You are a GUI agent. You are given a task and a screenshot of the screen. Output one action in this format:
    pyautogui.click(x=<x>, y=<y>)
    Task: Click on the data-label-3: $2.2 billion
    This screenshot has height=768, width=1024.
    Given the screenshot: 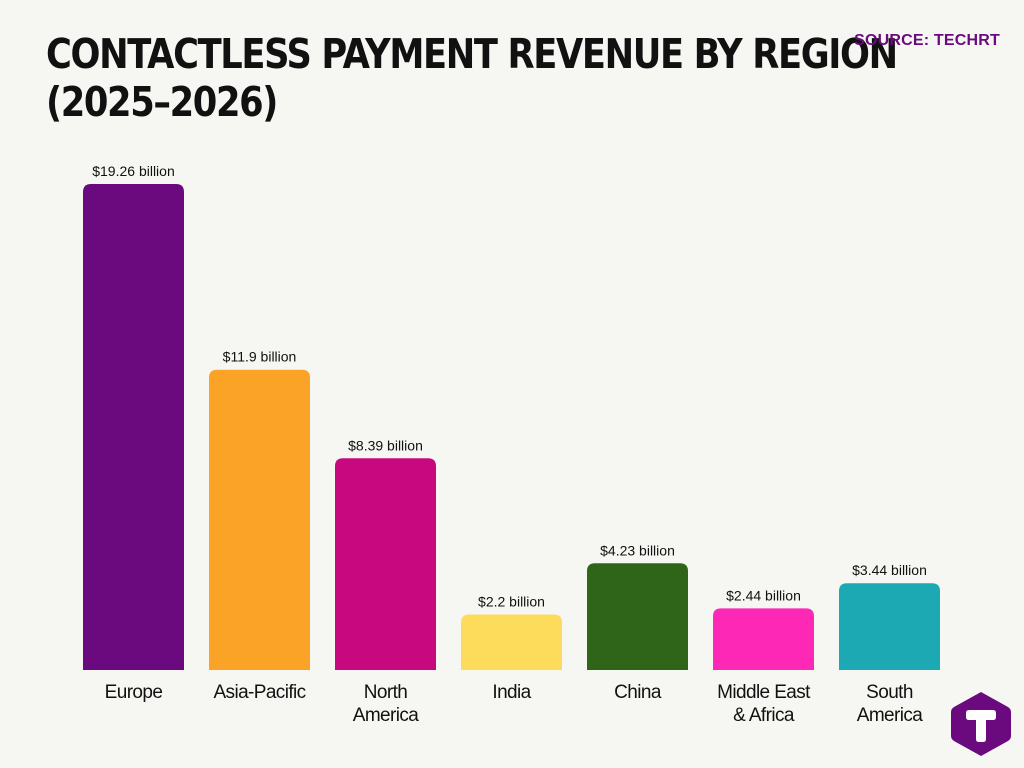 What is the action you would take?
    pyautogui.click(x=511, y=601)
    